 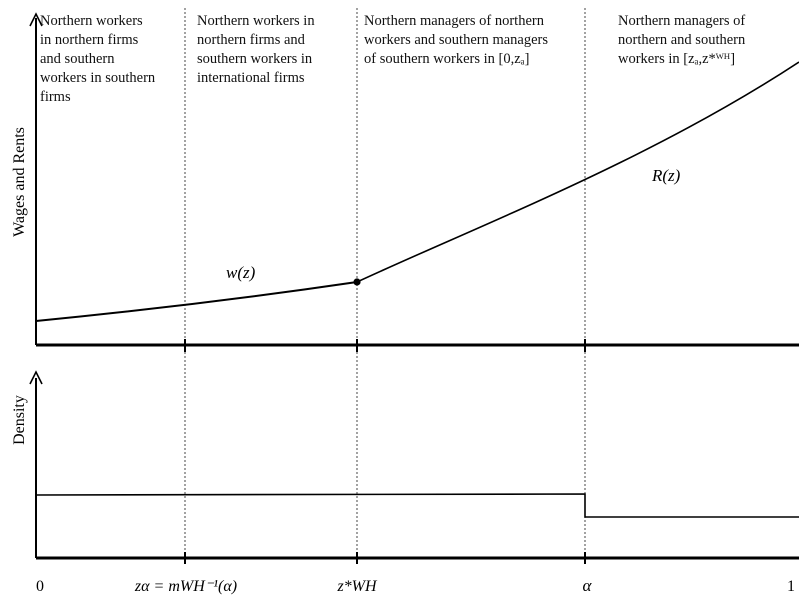 What do you see at coordinates (251, 78) in the screenshot?
I see `region-2-line-4: international firms` at bounding box center [251, 78].